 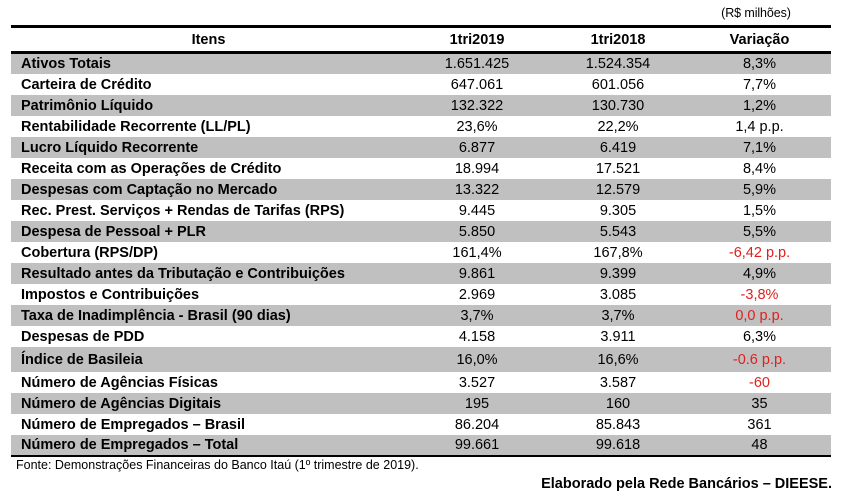 I want to click on item-cell: Despesa de Pessoal + PLR, so click(x=208, y=231).